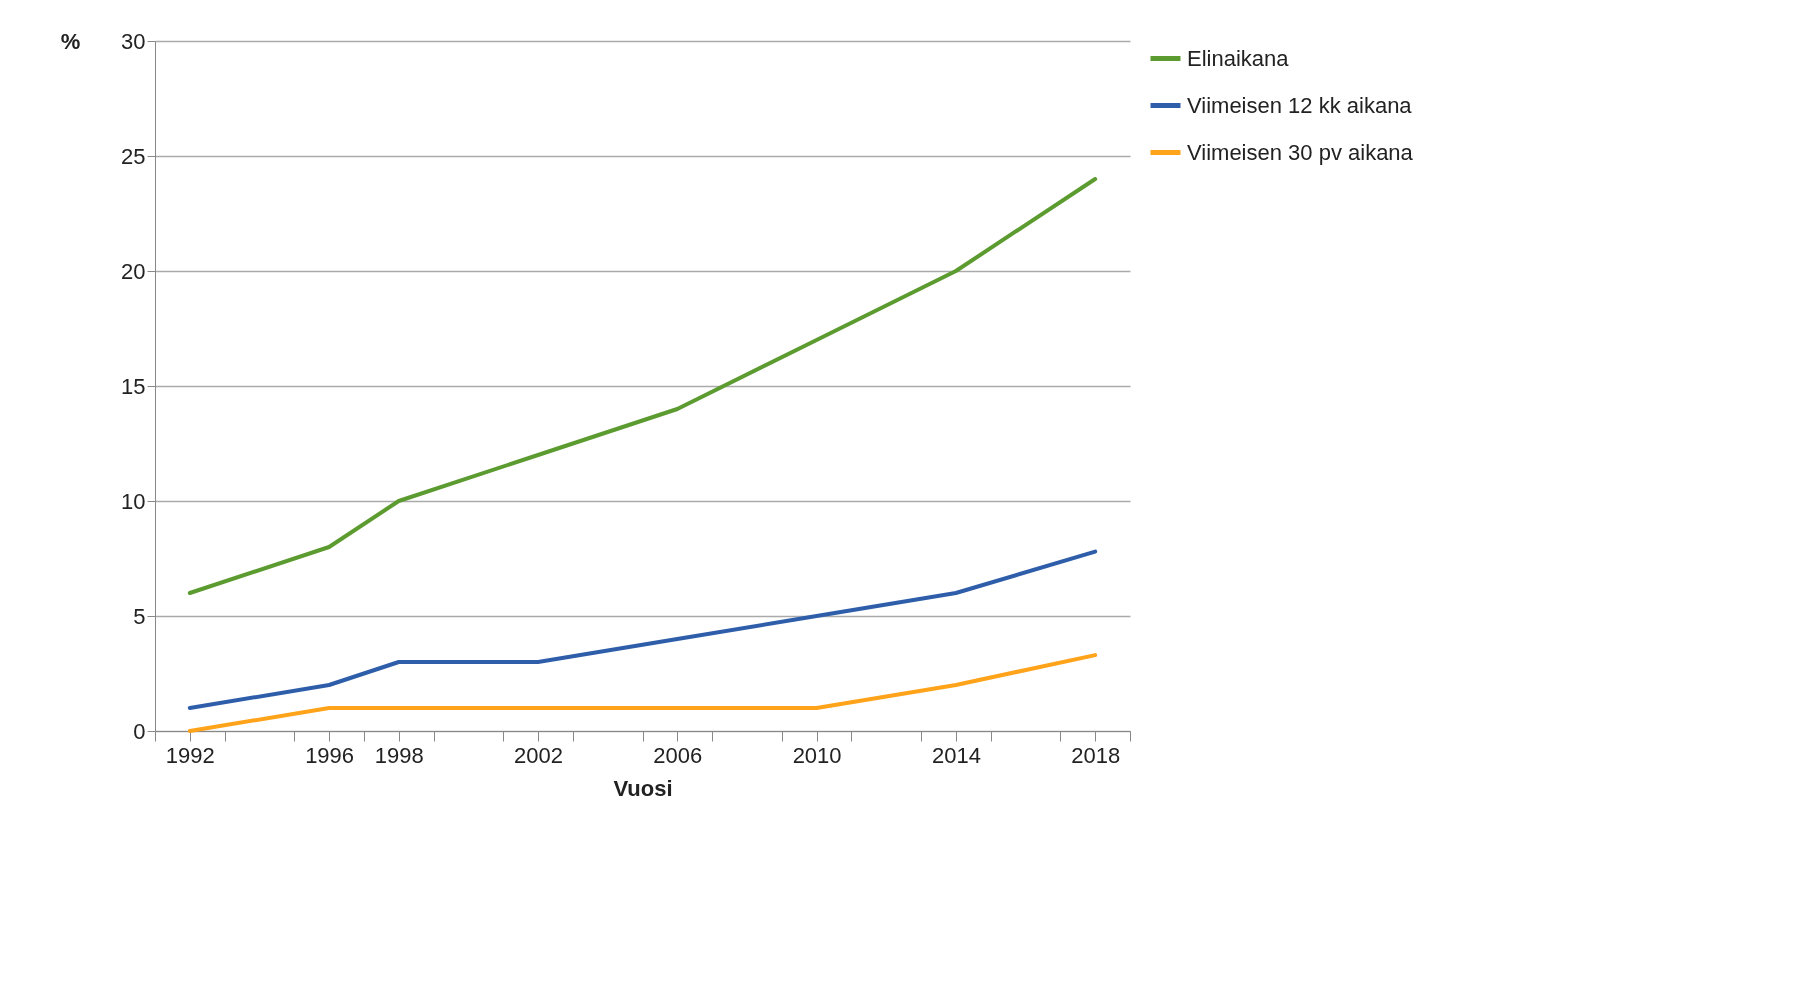 This screenshot has height=1002, width=1803. What do you see at coordinates (330, 755) in the screenshot?
I see `x-tick-label: 1996` at bounding box center [330, 755].